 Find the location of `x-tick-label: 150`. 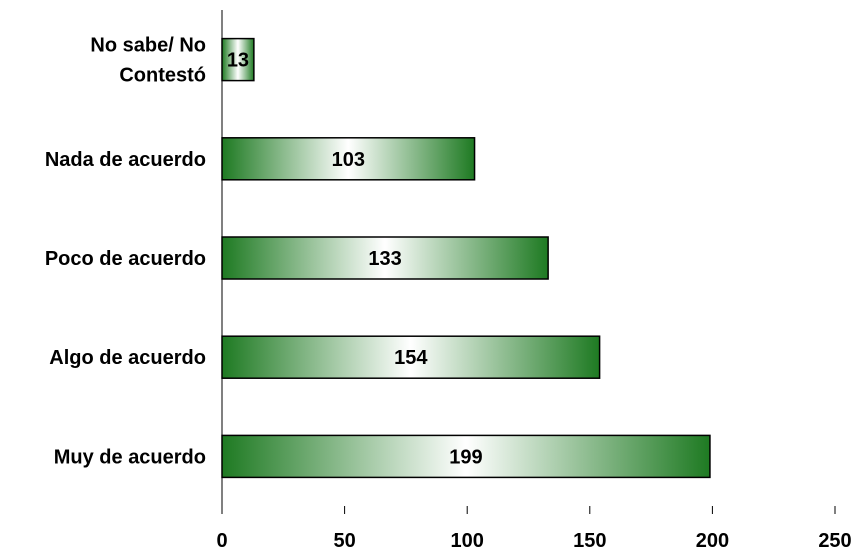

x-tick-label: 150 is located at coordinates (589, 541).